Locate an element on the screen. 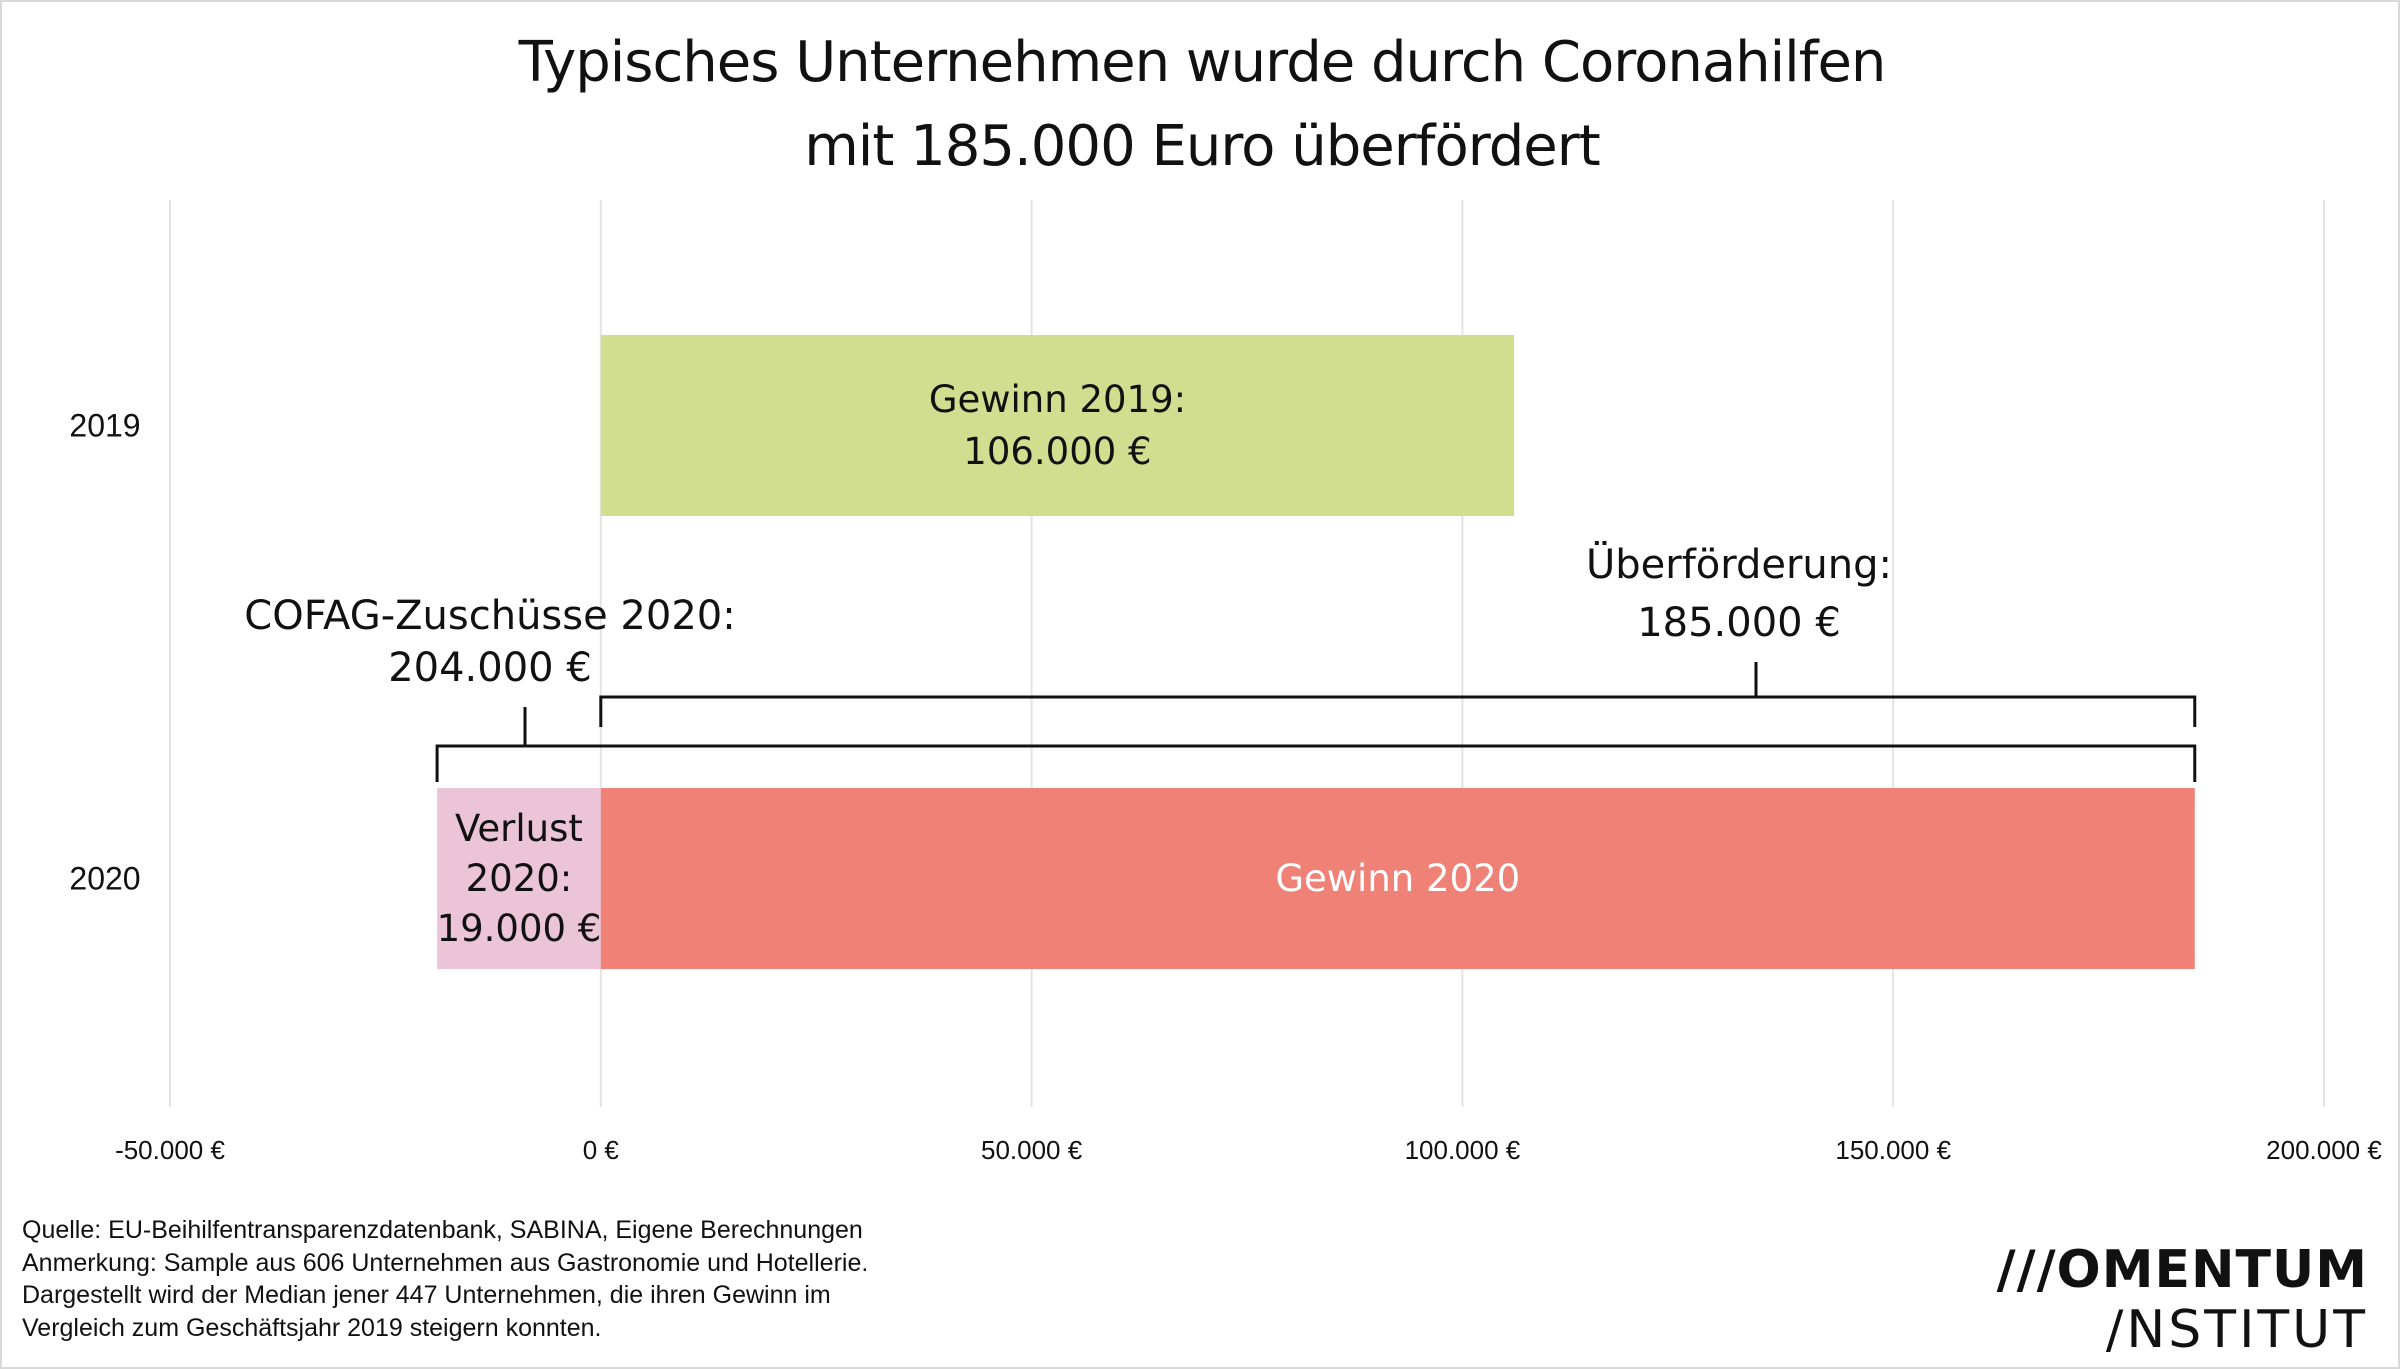 The image size is (2400, 1369). bar-label-verlust-2020-line-2: 2020: is located at coordinates (519, 878).